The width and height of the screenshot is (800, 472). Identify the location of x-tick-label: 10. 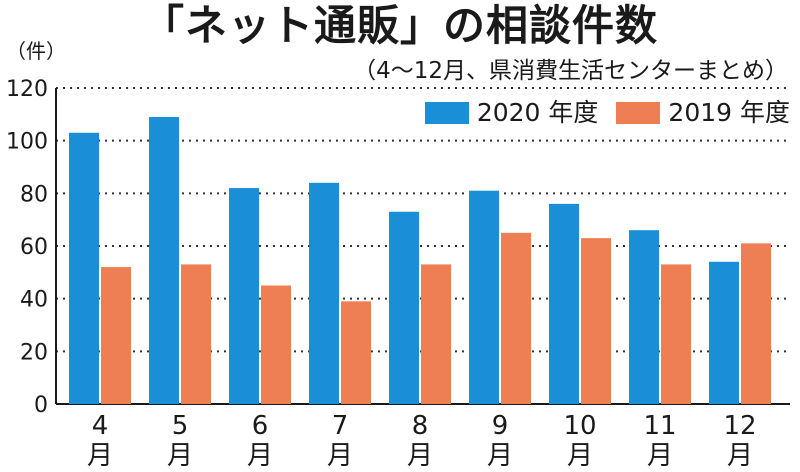
(579, 426).